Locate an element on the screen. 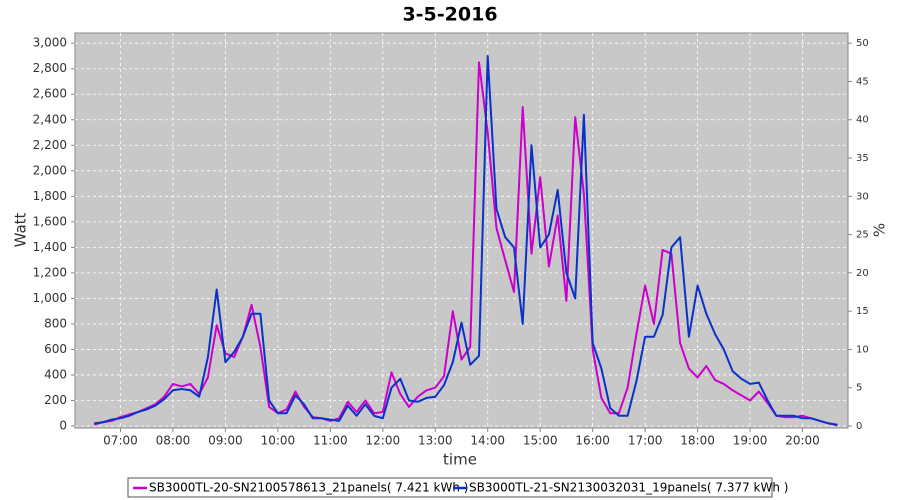 Image resolution: width=900 pixels, height=500 pixels. y-axis-title: Watt is located at coordinates (21, 229).